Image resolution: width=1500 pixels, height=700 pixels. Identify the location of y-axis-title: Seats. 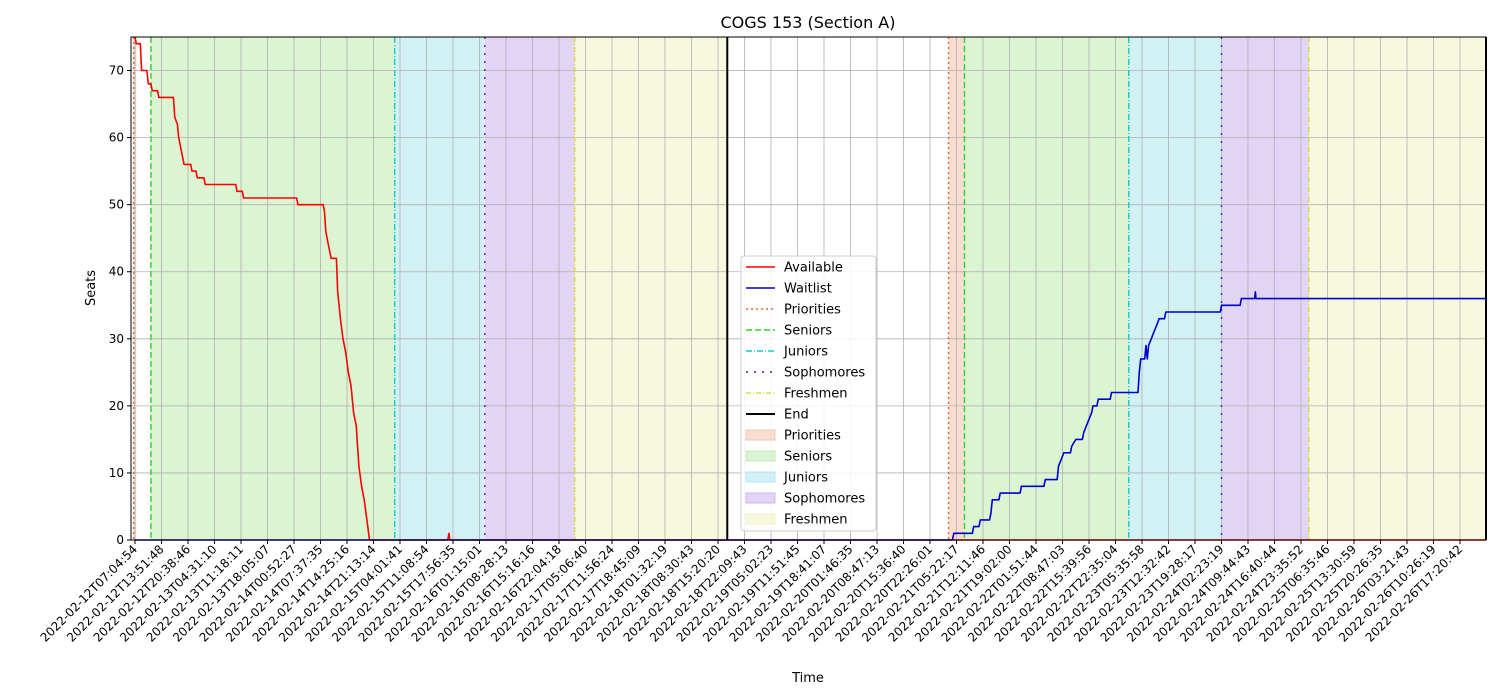
(91, 288).